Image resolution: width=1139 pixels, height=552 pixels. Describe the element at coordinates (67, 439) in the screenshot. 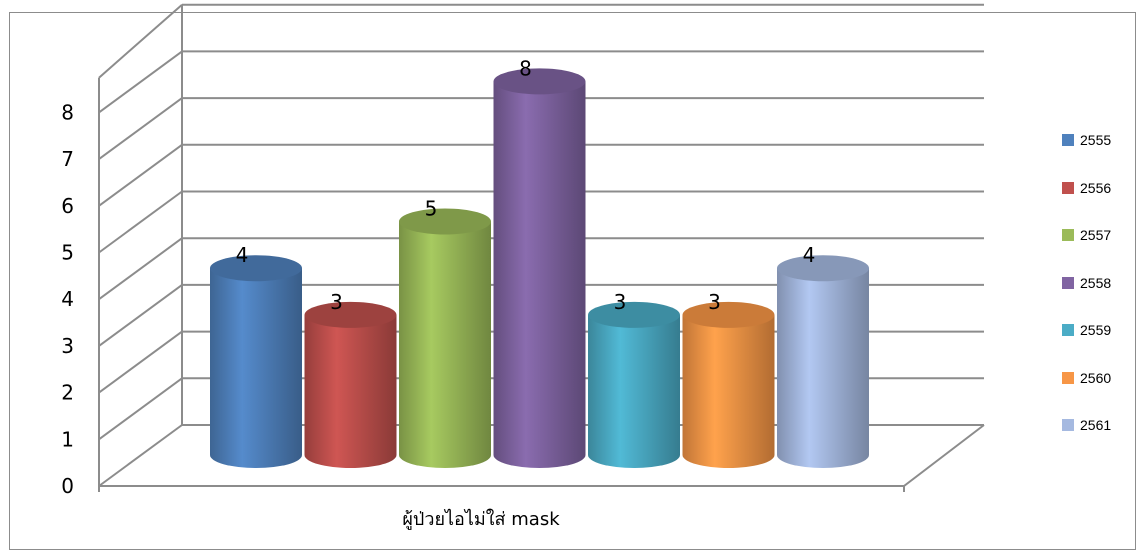

I see `y-tick-label: 1` at that location.